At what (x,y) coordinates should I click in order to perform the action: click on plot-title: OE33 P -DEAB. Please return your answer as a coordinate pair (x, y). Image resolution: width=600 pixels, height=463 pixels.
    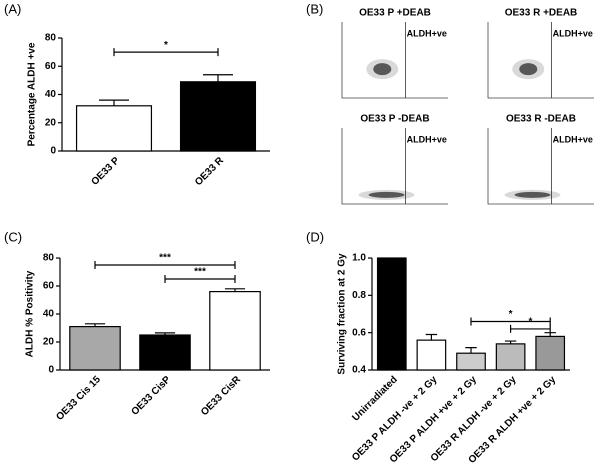
    Looking at the image, I should click on (394, 119).